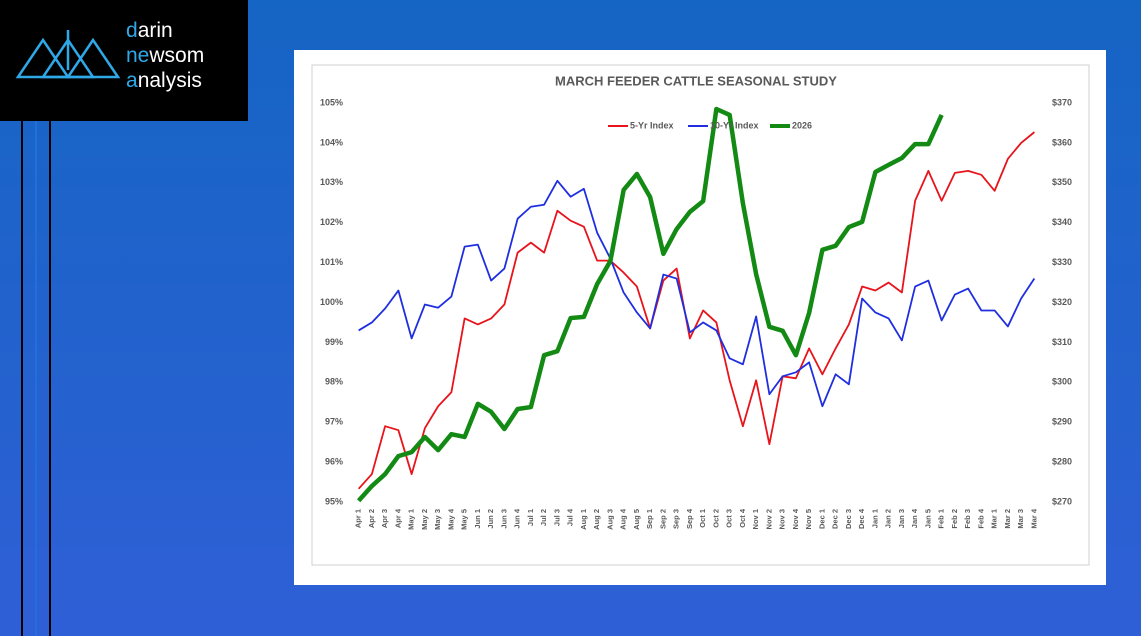 This screenshot has width=1141, height=636. Describe the element at coordinates (1062, 142) in the screenshot. I see `y2-tick-label: $360` at that location.